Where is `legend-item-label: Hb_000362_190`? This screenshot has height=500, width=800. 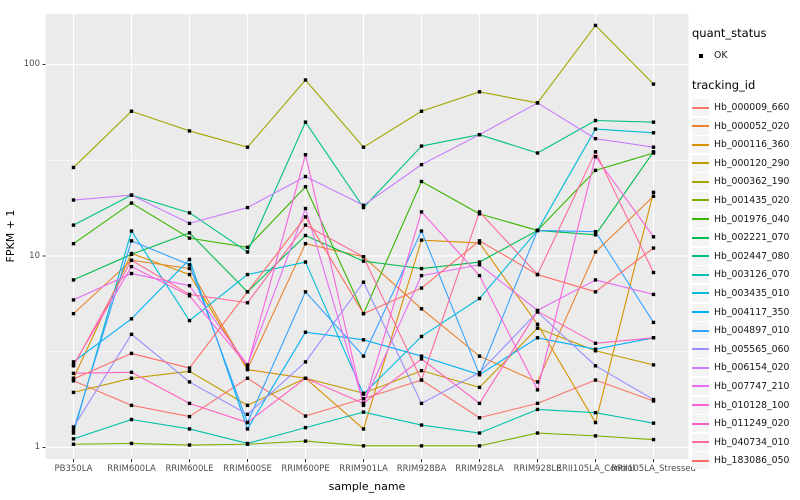 legend-item-label: Hb_000362_190 is located at coordinates (752, 182).